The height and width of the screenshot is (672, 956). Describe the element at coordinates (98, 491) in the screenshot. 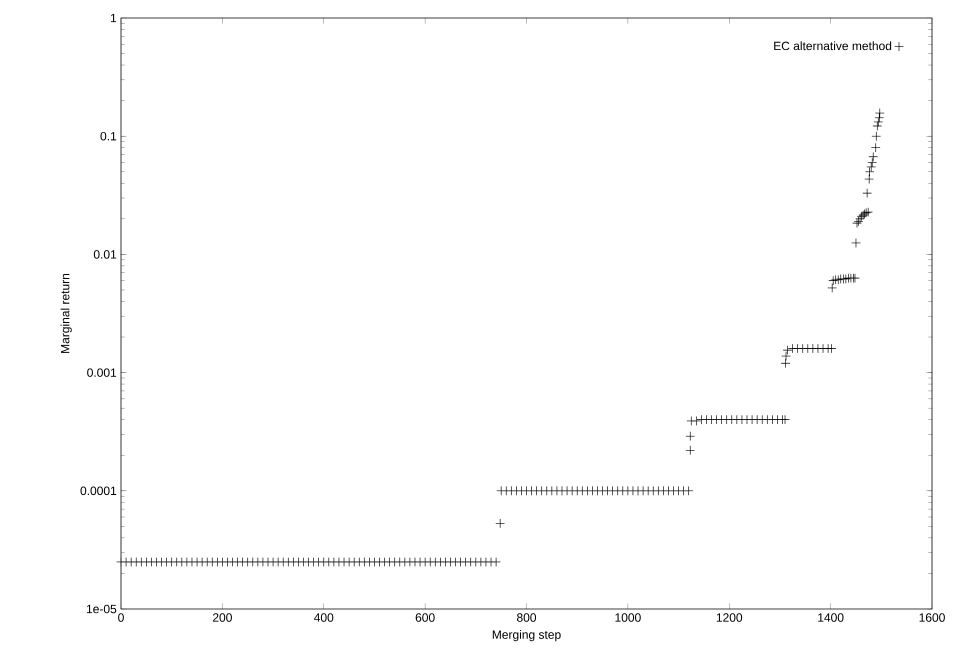

I see `y-tick-label: 0.0001` at that location.